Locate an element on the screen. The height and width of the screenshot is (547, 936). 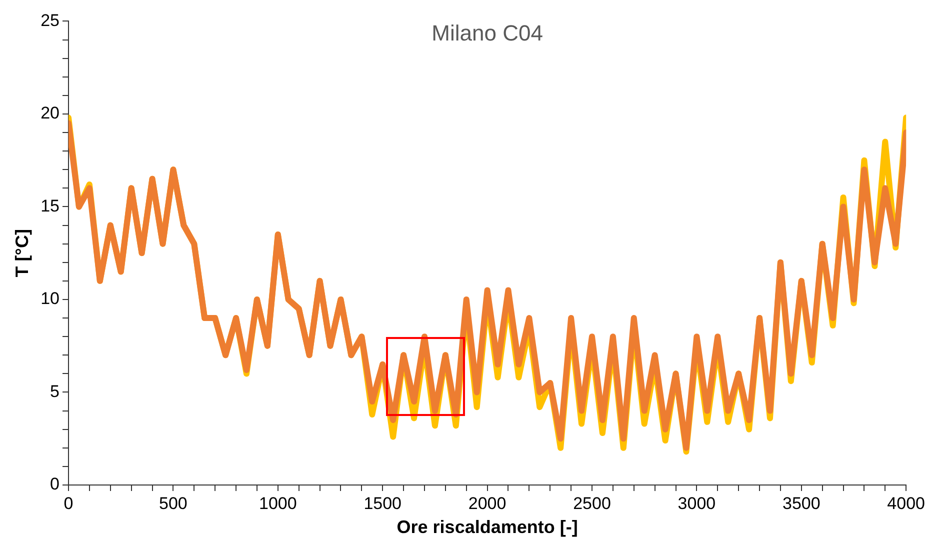
x-axis-title: Ore riscaldamento [-] is located at coordinates (487, 527).